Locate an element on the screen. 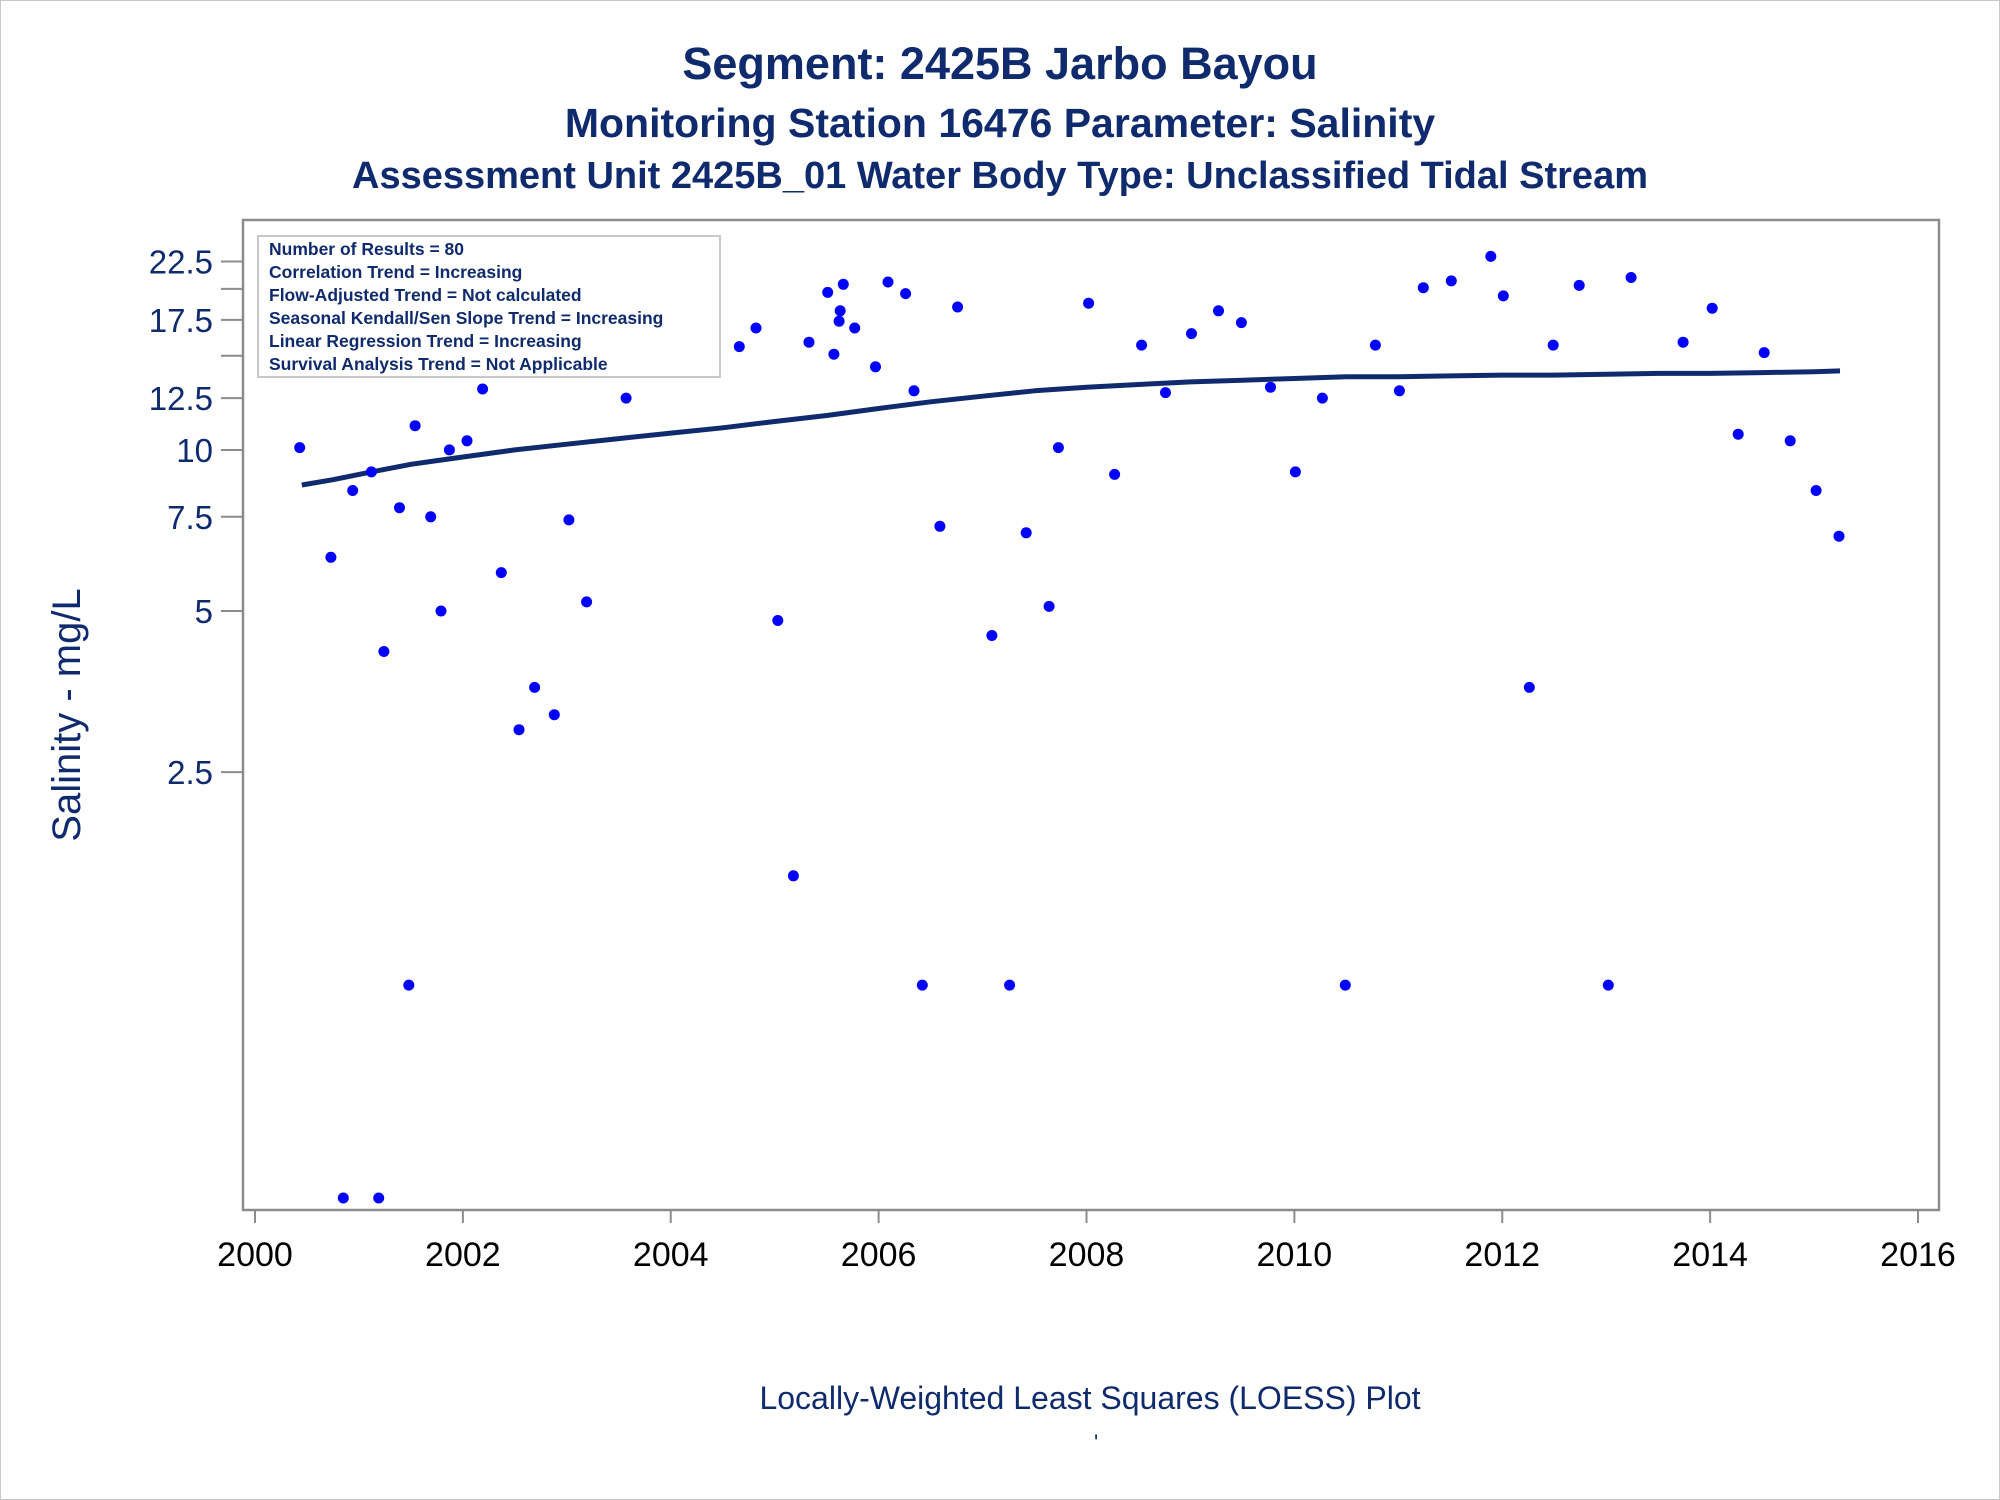 Image resolution: width=2000 pixels, height=1500 pixels. x-axis: 2000 2002 2004 2006 2008 2010 2012 2014 2016 is located at coordinates (1086, 1242).